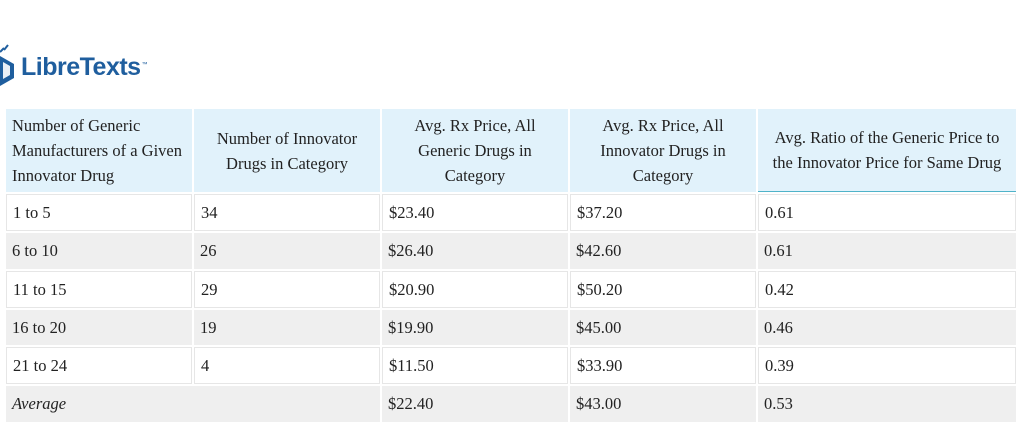  What do you see at coordinates (99, 327) in the screenshot?
I see `cell-manufacturers: 16 to 20` at bounding box center [99, 327].